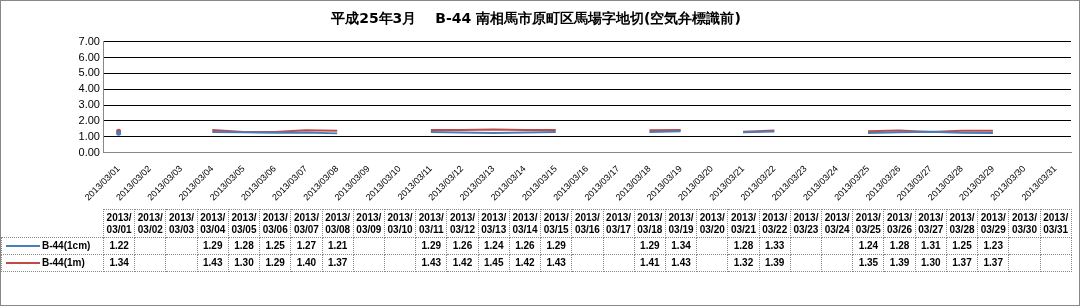  What do you see at coordinates (431, 223) in the screenshot?
I see `category-label: 2013/03/11` at bounding box center [431, 223].